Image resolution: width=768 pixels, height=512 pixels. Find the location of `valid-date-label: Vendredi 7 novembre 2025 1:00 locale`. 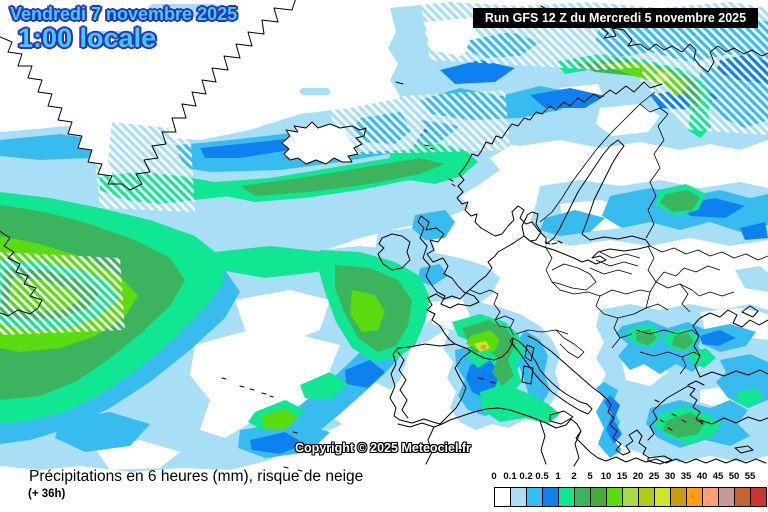

valid-date-label: Vendredi 7 novembre 2025 1:00 locale is located at coordinates (124, 28).